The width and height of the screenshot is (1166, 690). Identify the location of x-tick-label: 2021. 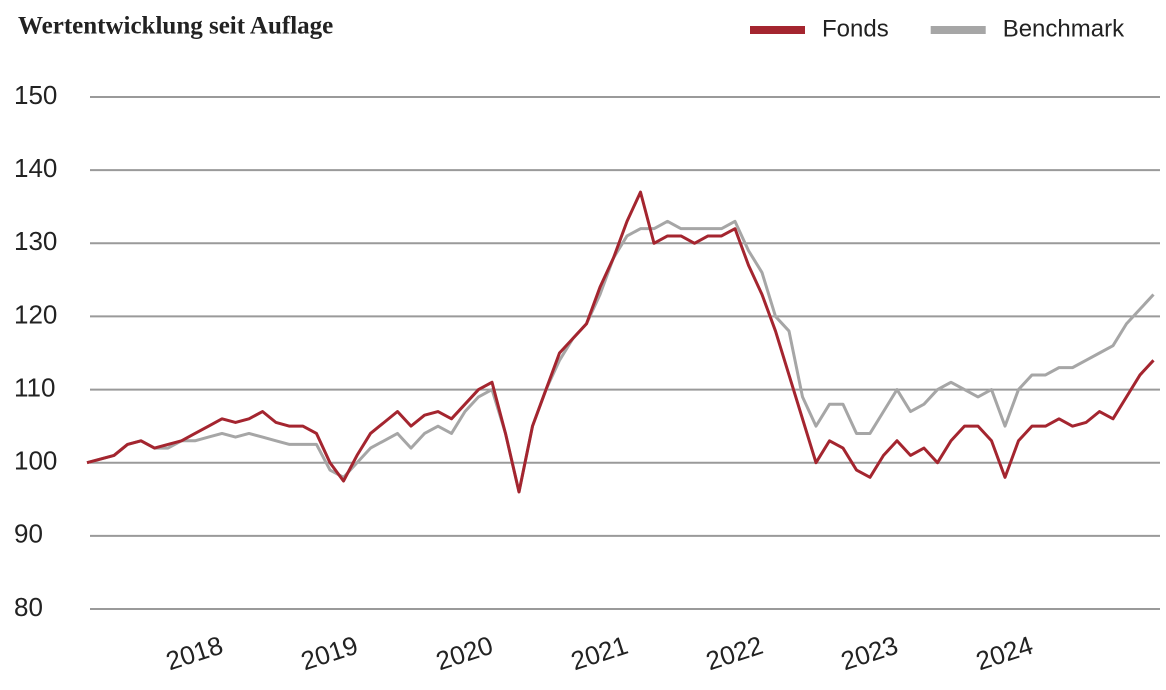
(599, 653).